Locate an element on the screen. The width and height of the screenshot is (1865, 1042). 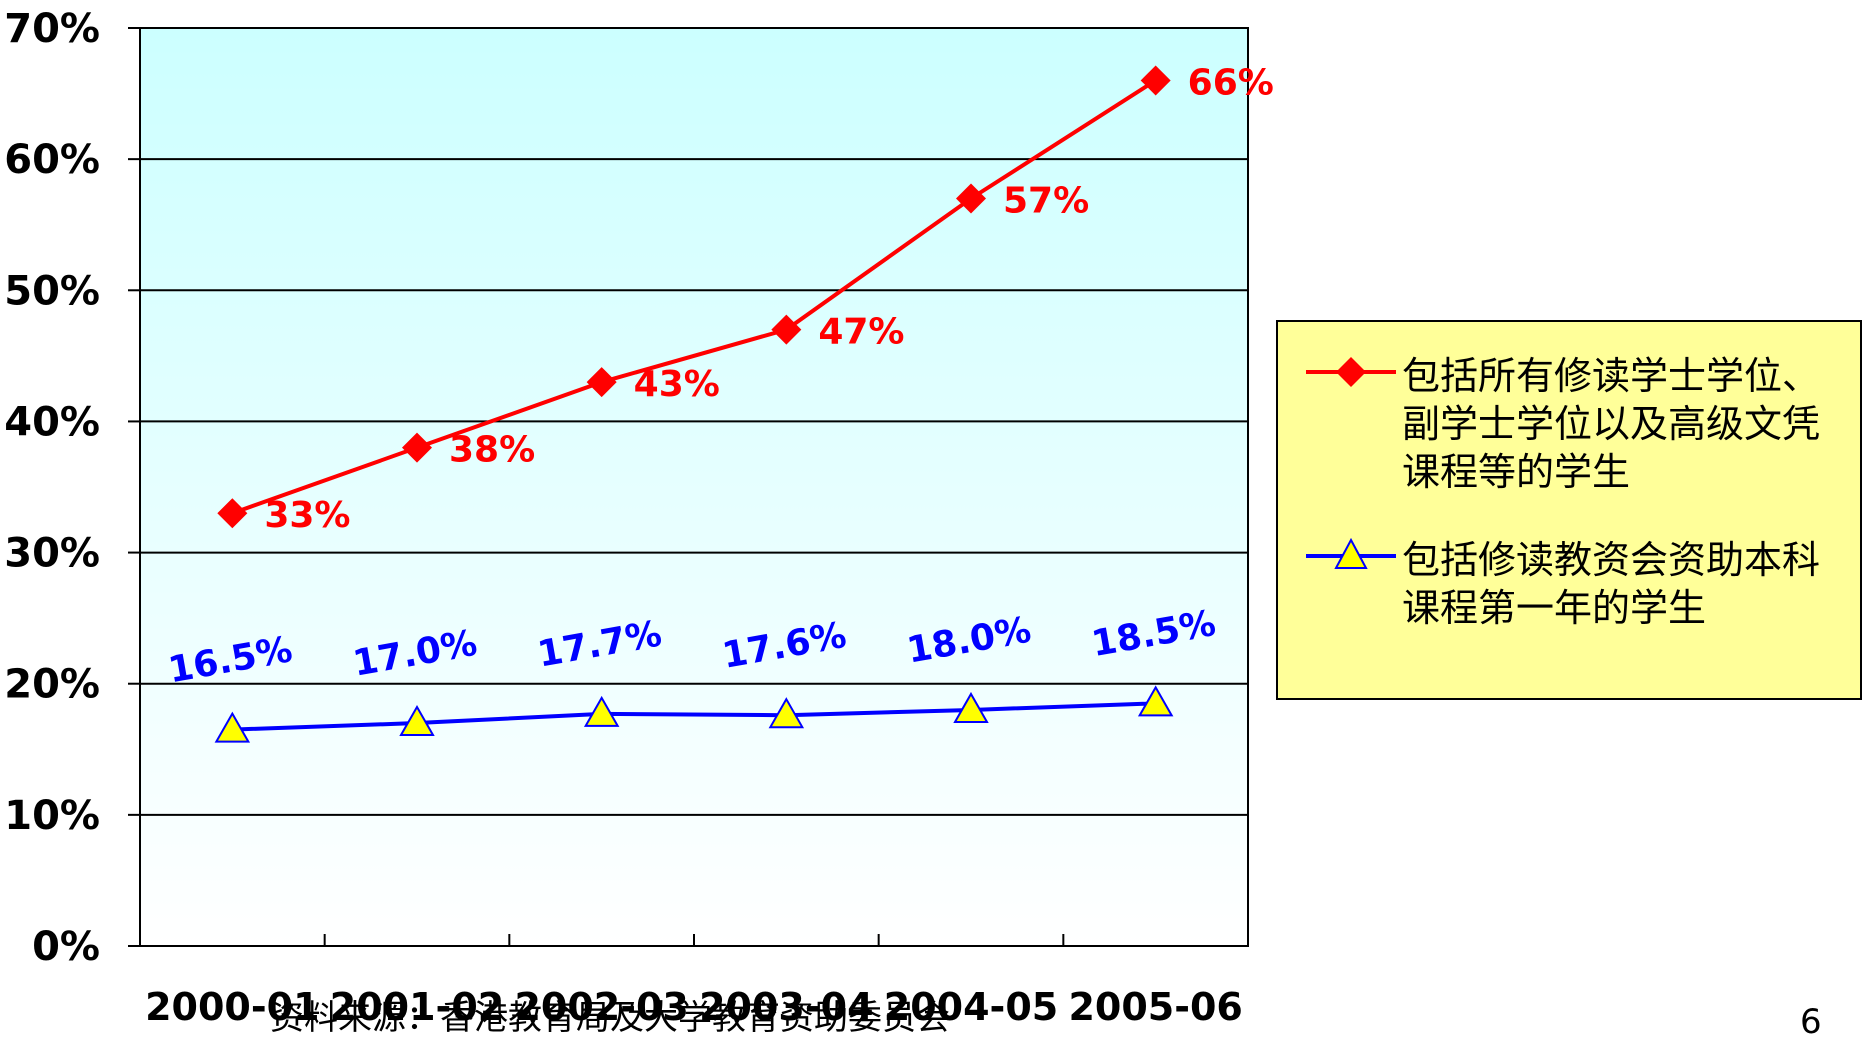
x-tick-label: 2000-01 is located at coordinates (232, 1005).